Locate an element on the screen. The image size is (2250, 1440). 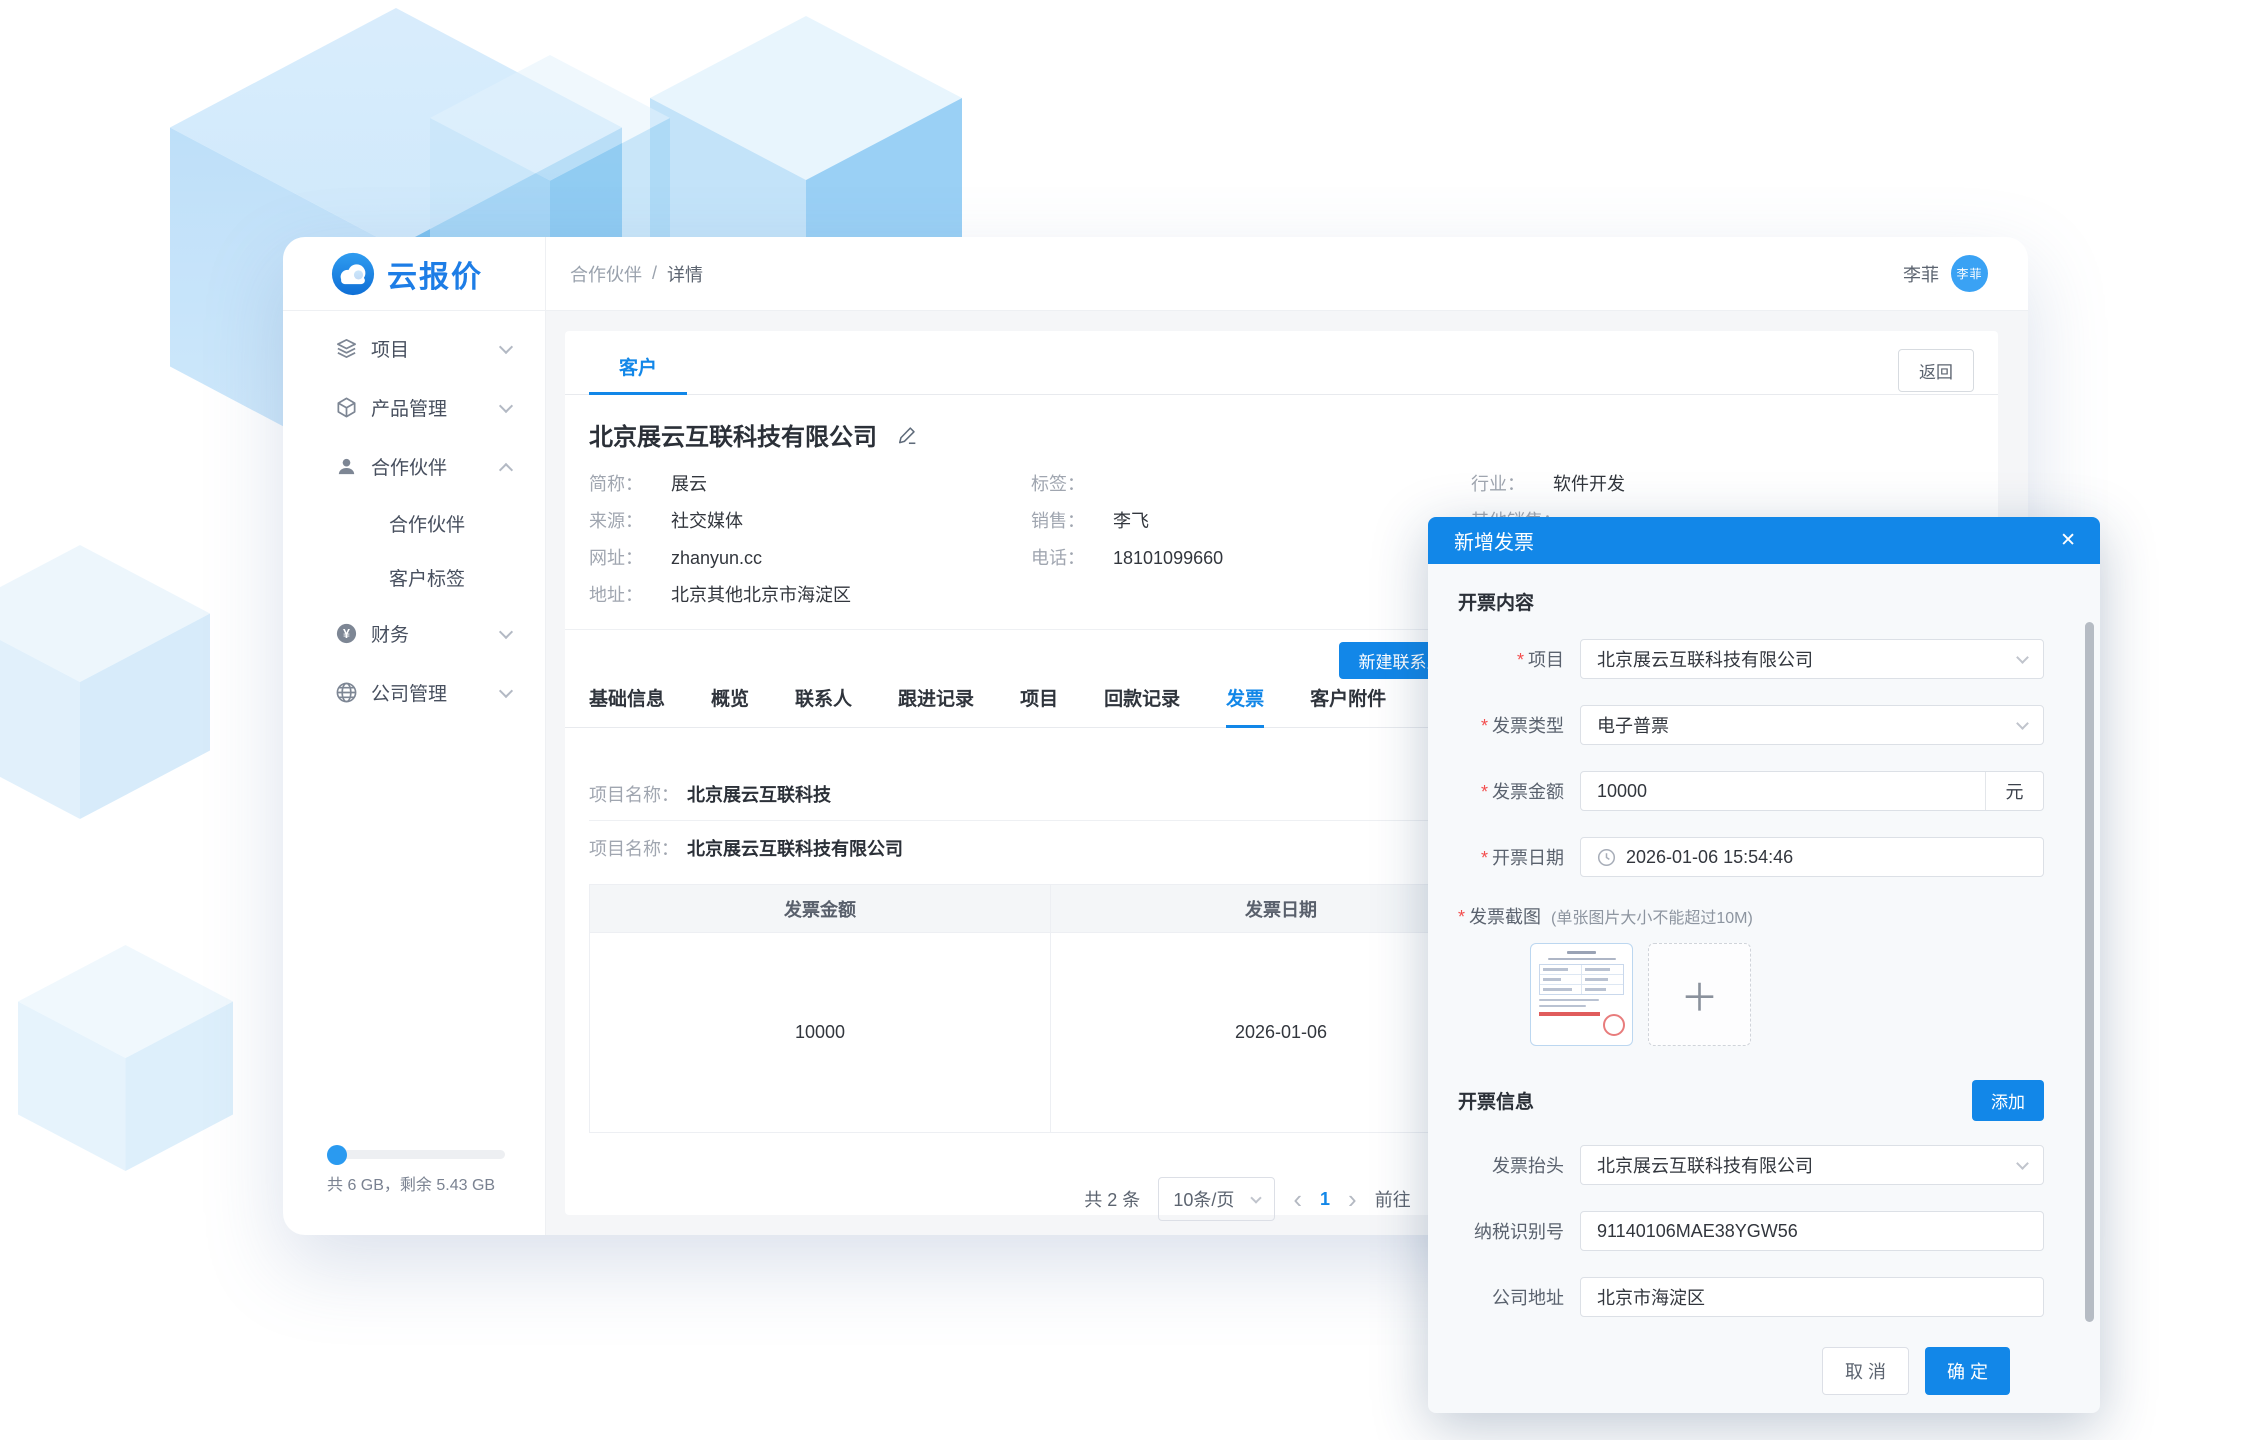
back-button: 返回 is located at coordinates (1936, 370).